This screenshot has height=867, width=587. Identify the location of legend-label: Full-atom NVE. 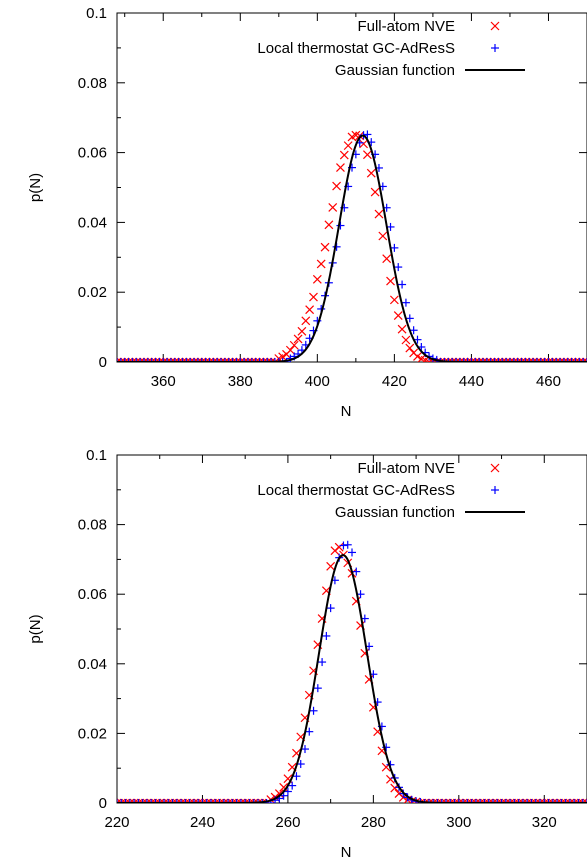
(406, 26).